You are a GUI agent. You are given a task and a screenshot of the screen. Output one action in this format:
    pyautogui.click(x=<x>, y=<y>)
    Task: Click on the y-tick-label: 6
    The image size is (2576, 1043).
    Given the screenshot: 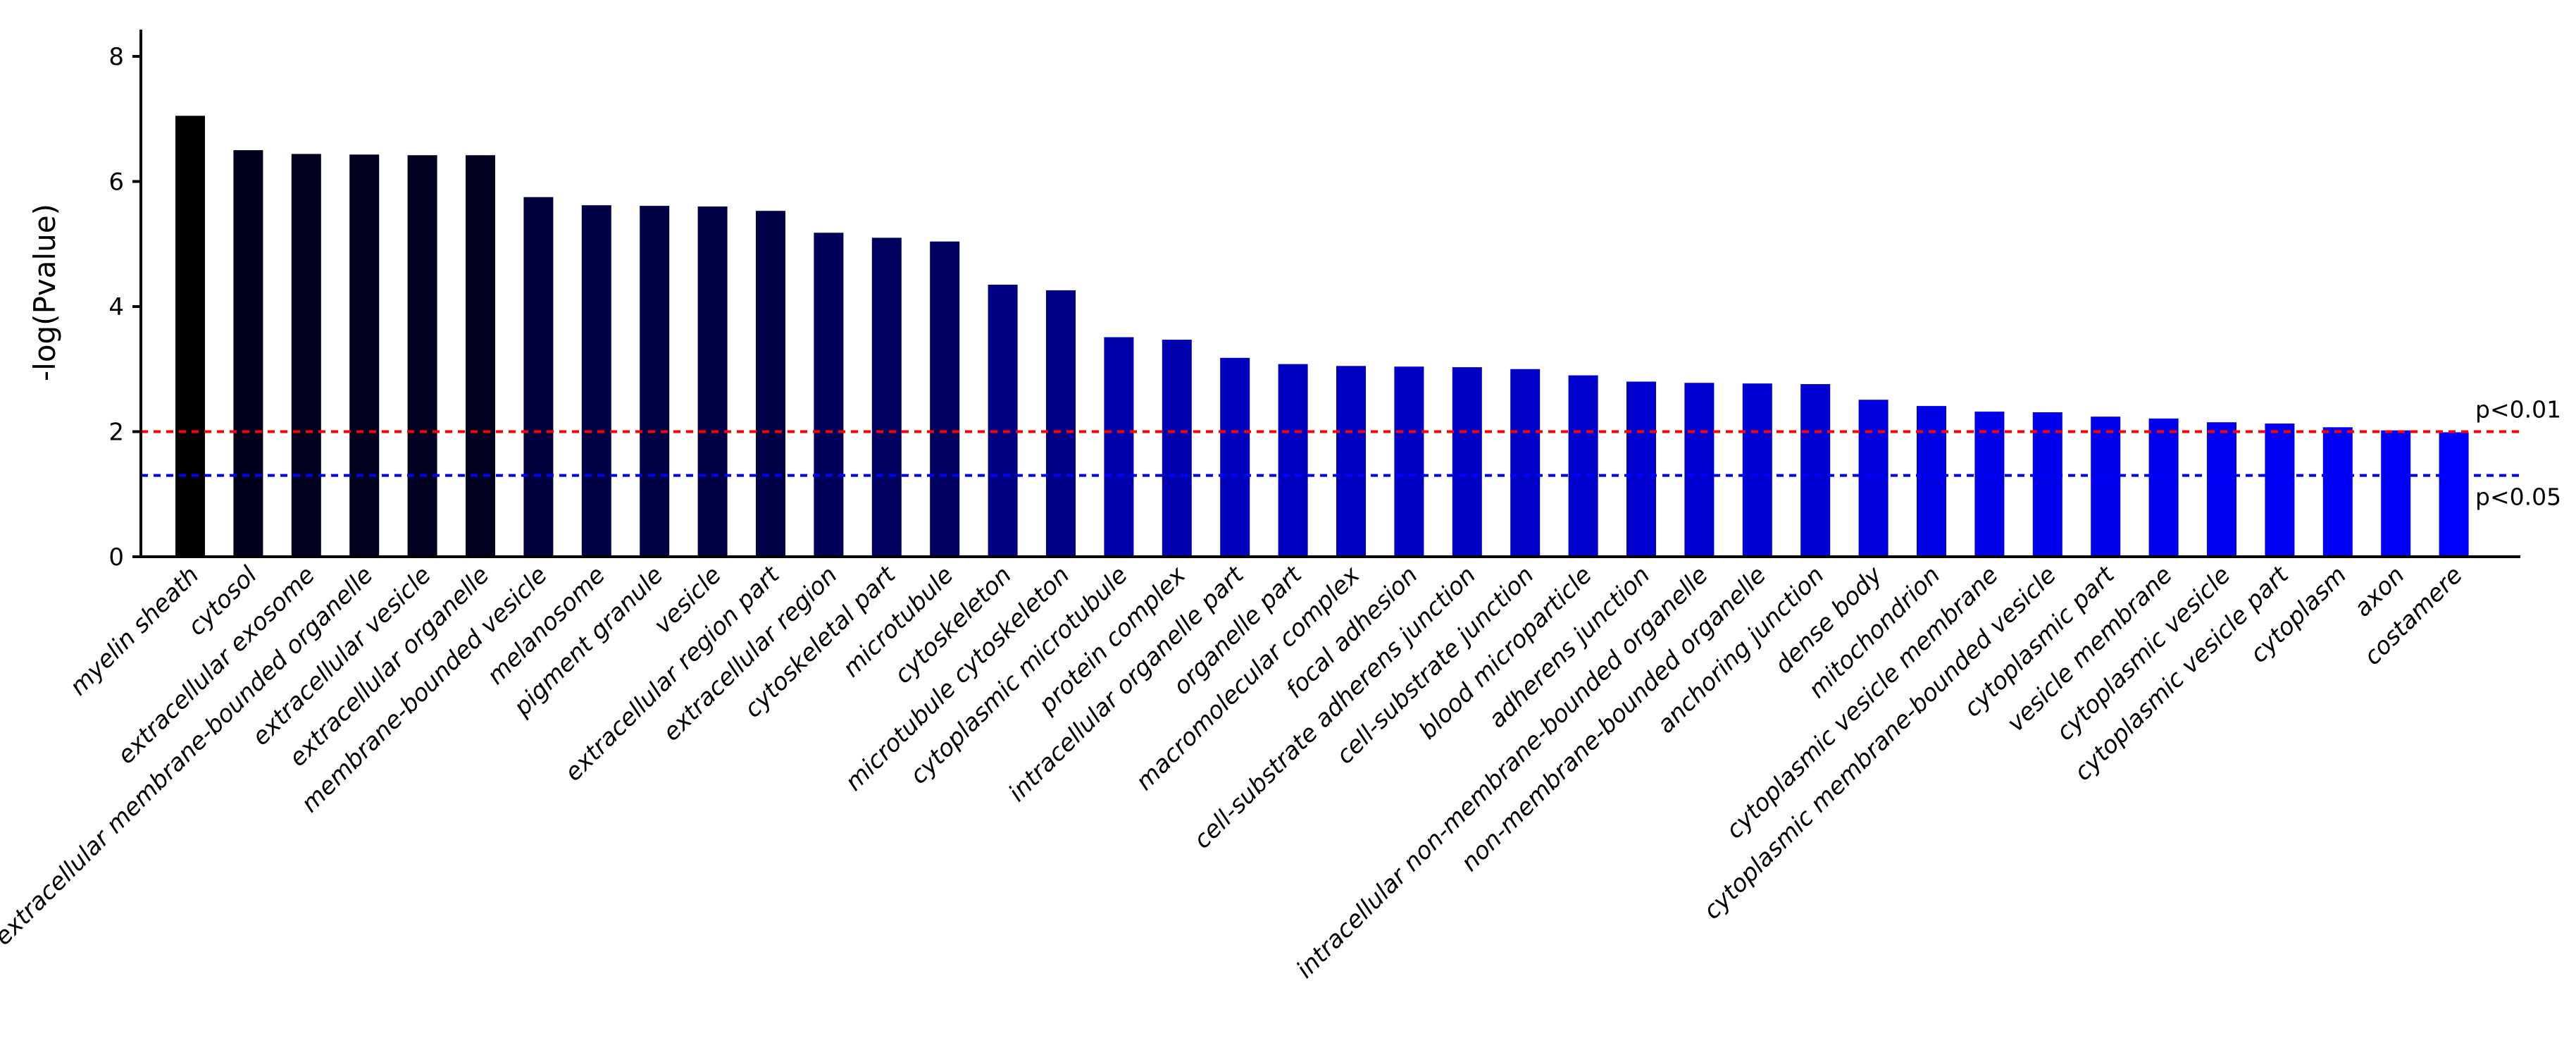 What is the action you would take?
    pyautogui.click(x=116, y=182)
    